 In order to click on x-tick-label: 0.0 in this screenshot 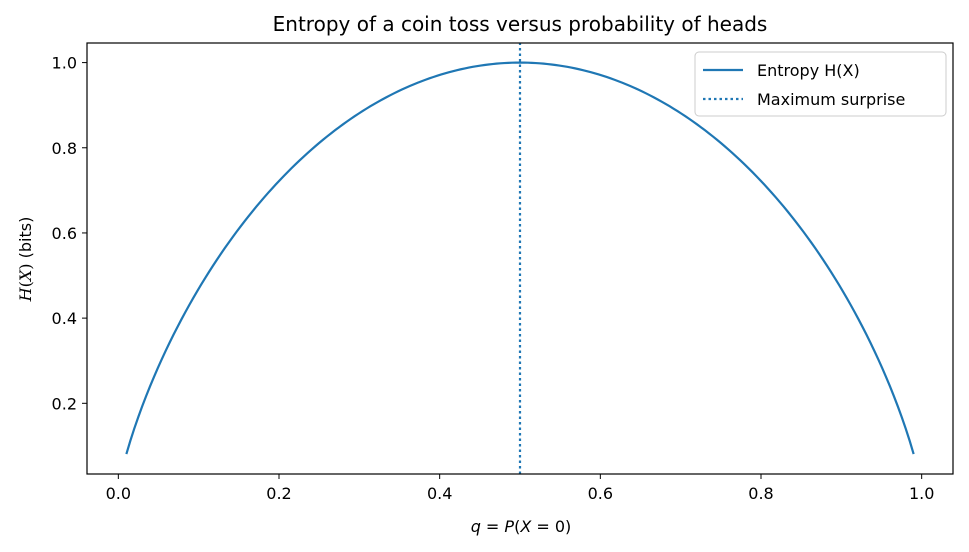, I will do `click(118, 493)`.